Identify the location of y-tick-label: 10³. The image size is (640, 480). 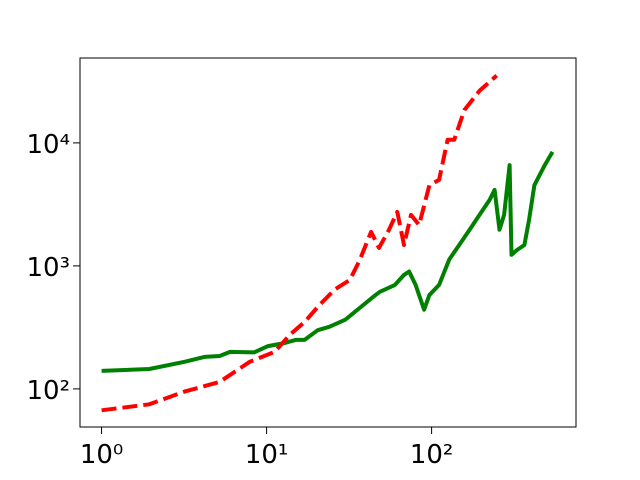
(48, 268).